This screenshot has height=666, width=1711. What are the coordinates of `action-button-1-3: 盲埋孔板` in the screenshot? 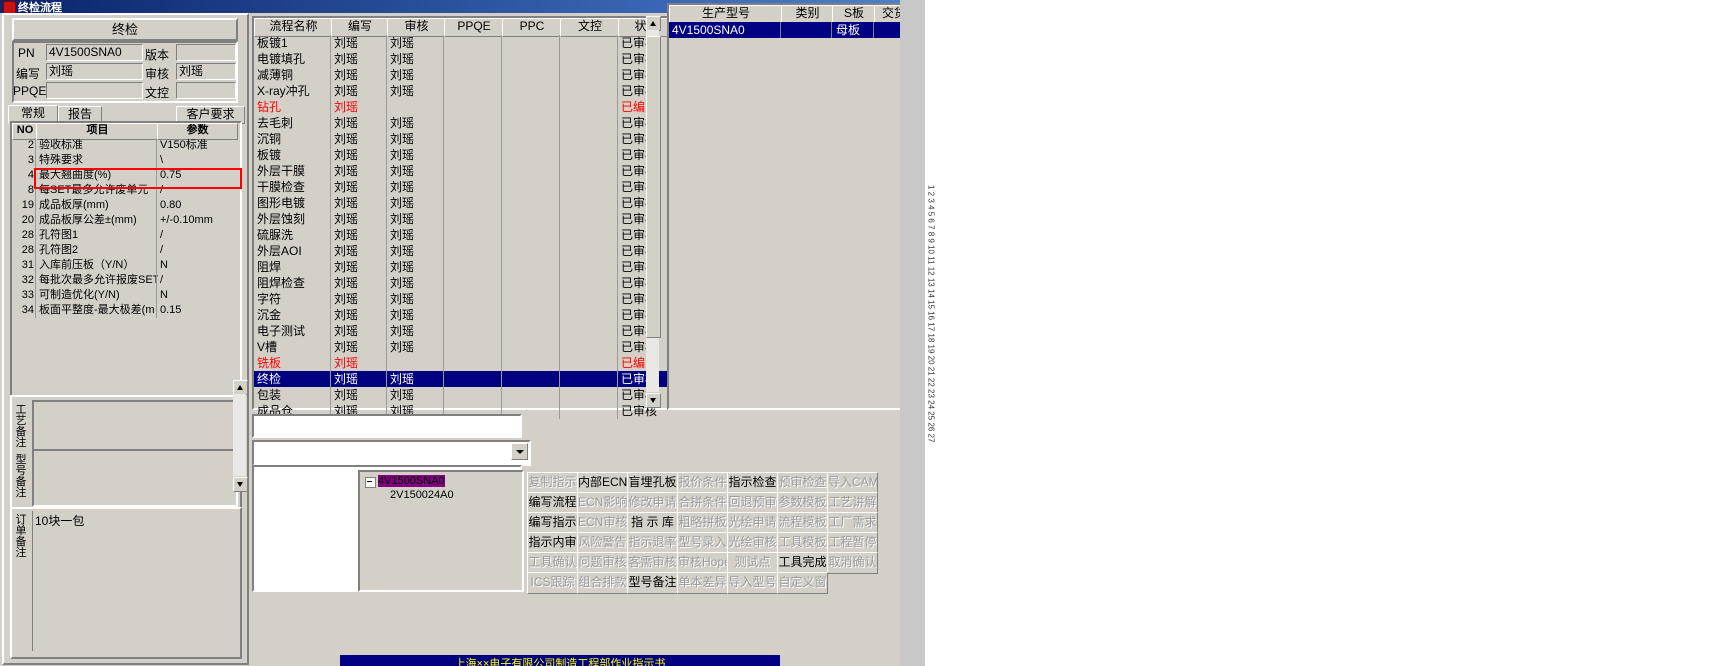 It's located at (652, 483).